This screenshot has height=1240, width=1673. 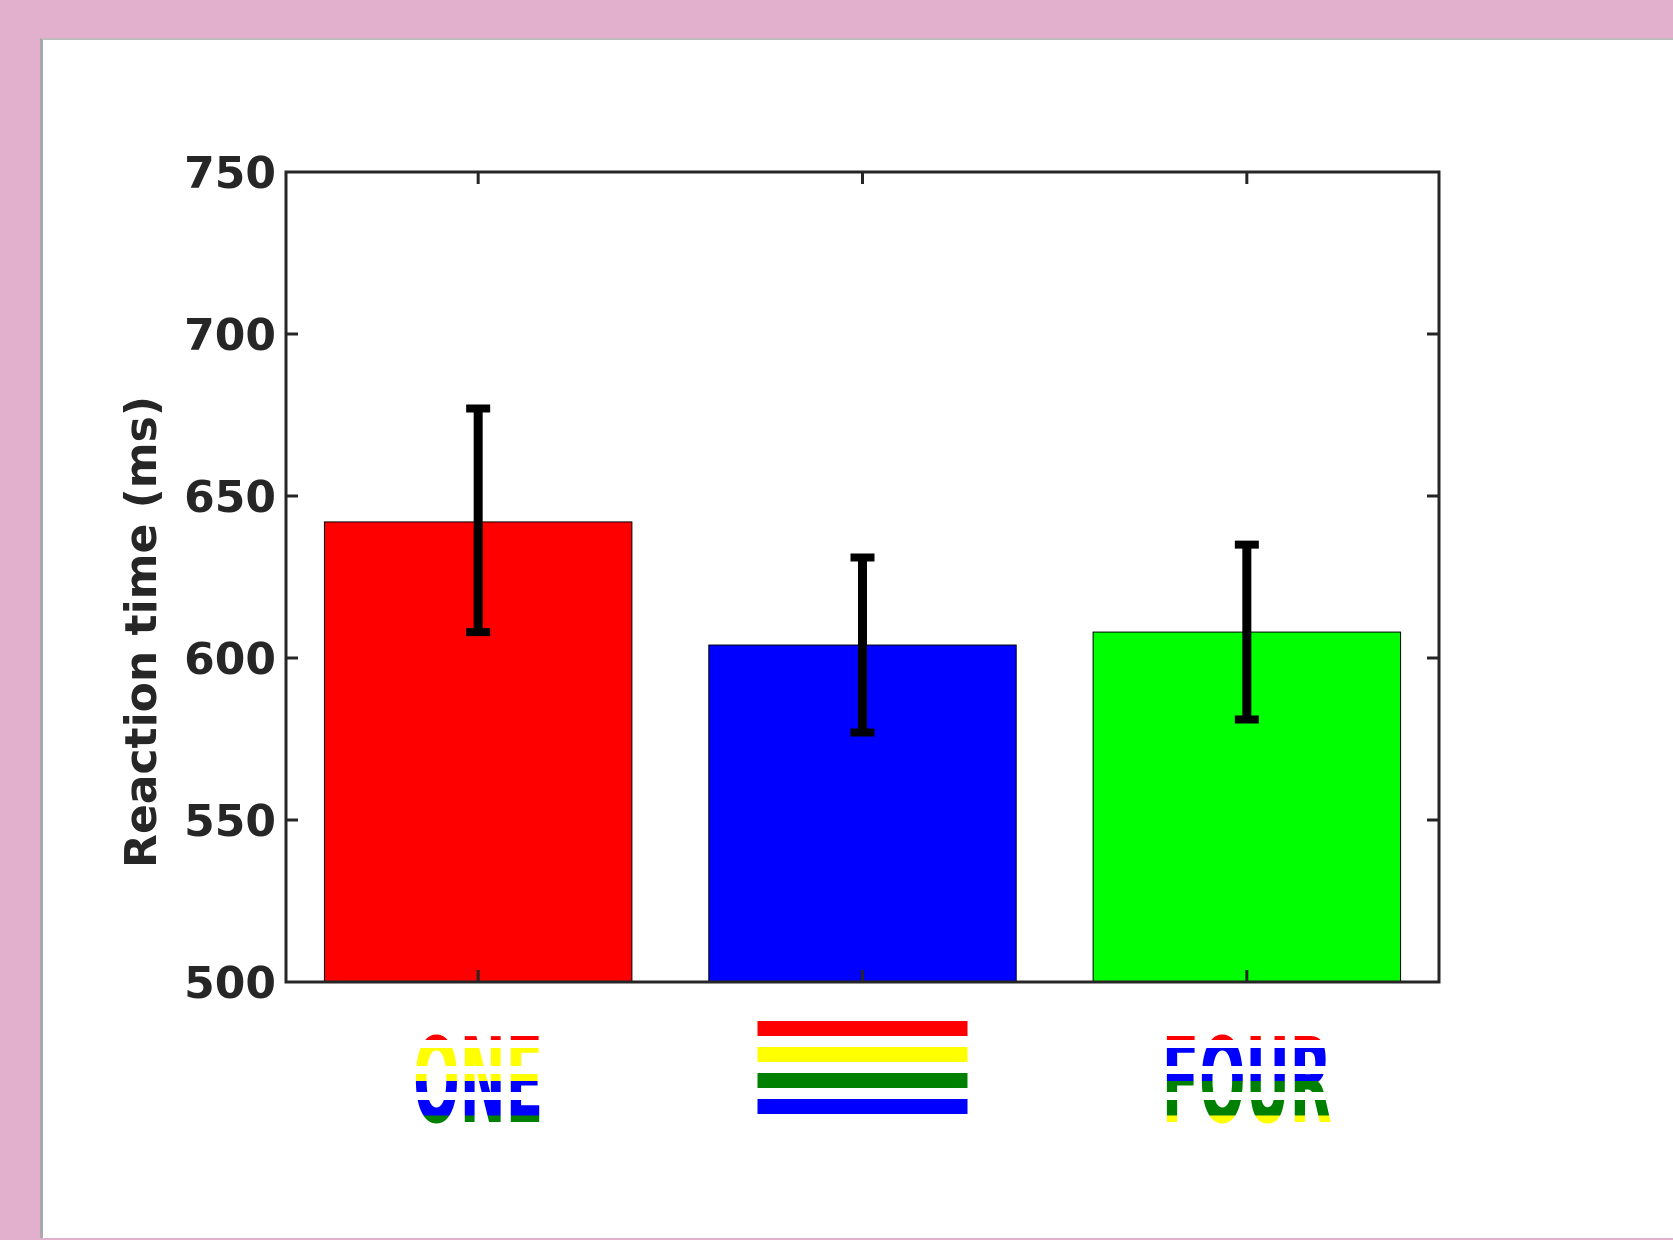 I want to click on y-tick-label: 750, so click(x=230, y=173).